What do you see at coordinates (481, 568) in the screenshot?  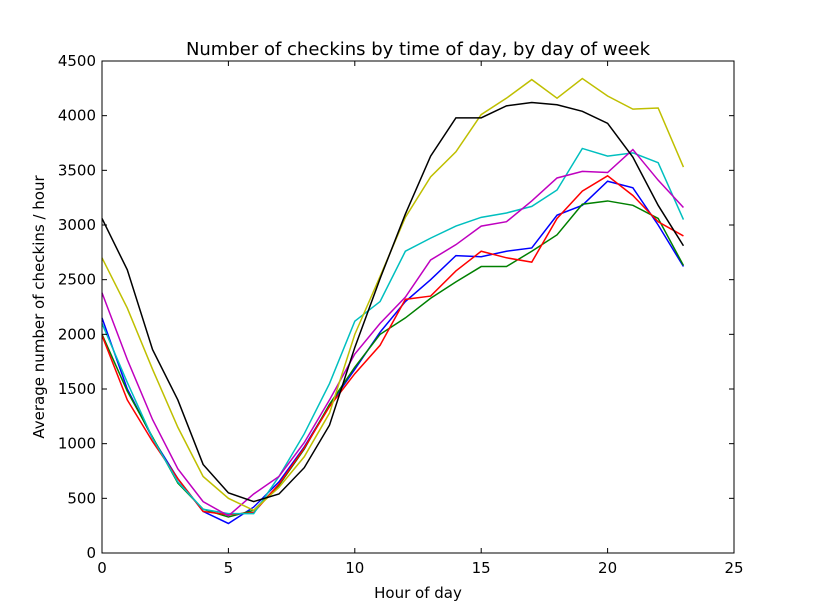 I see `x-tick-label: 15` at bounding box center [481, 568].